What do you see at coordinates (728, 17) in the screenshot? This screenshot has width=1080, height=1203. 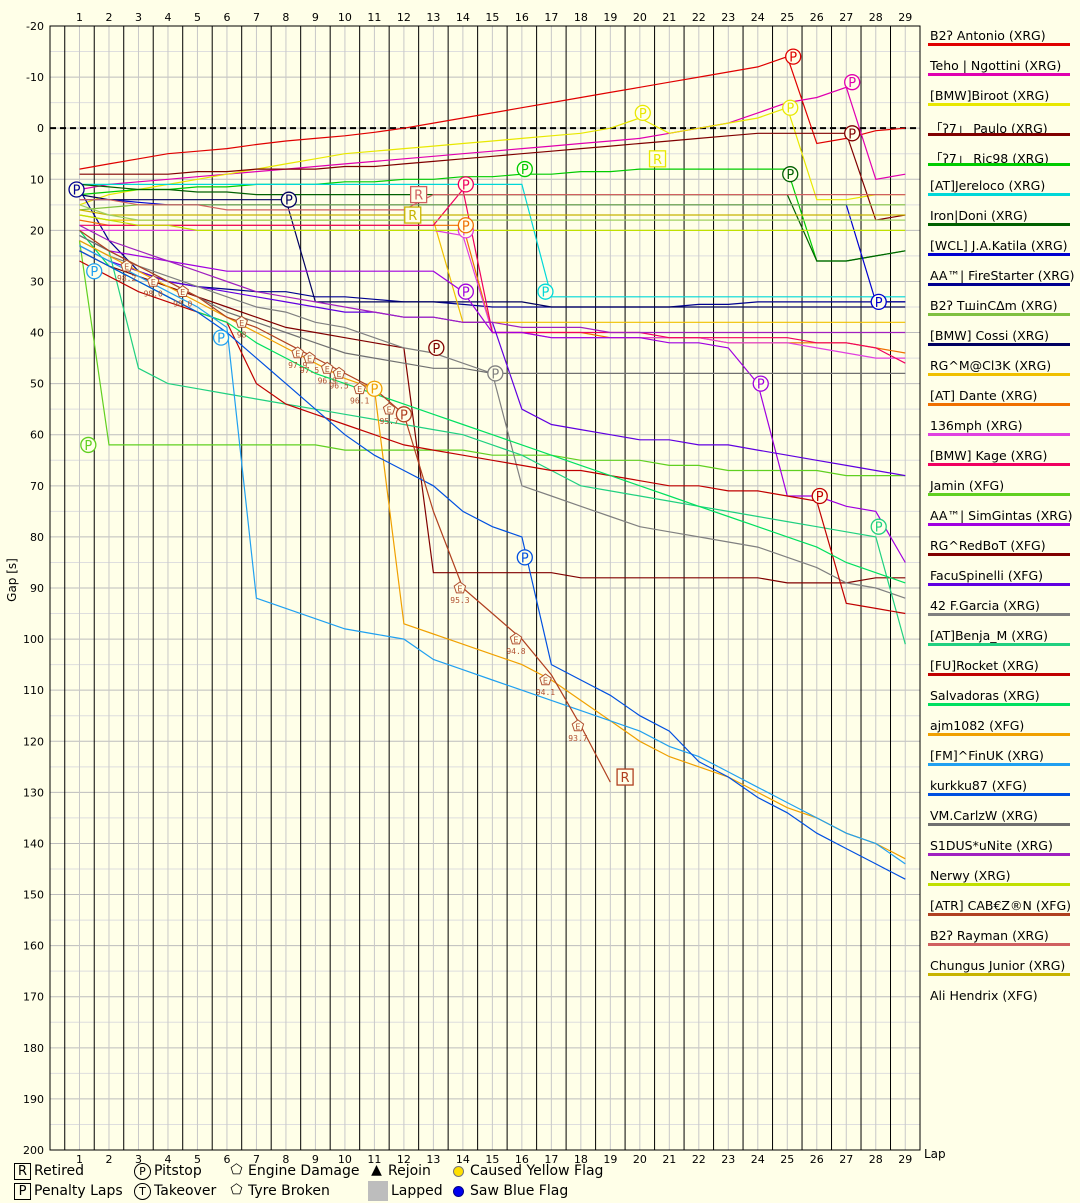 I see `x-tick-label: 23` at bounding box center [728, 17].